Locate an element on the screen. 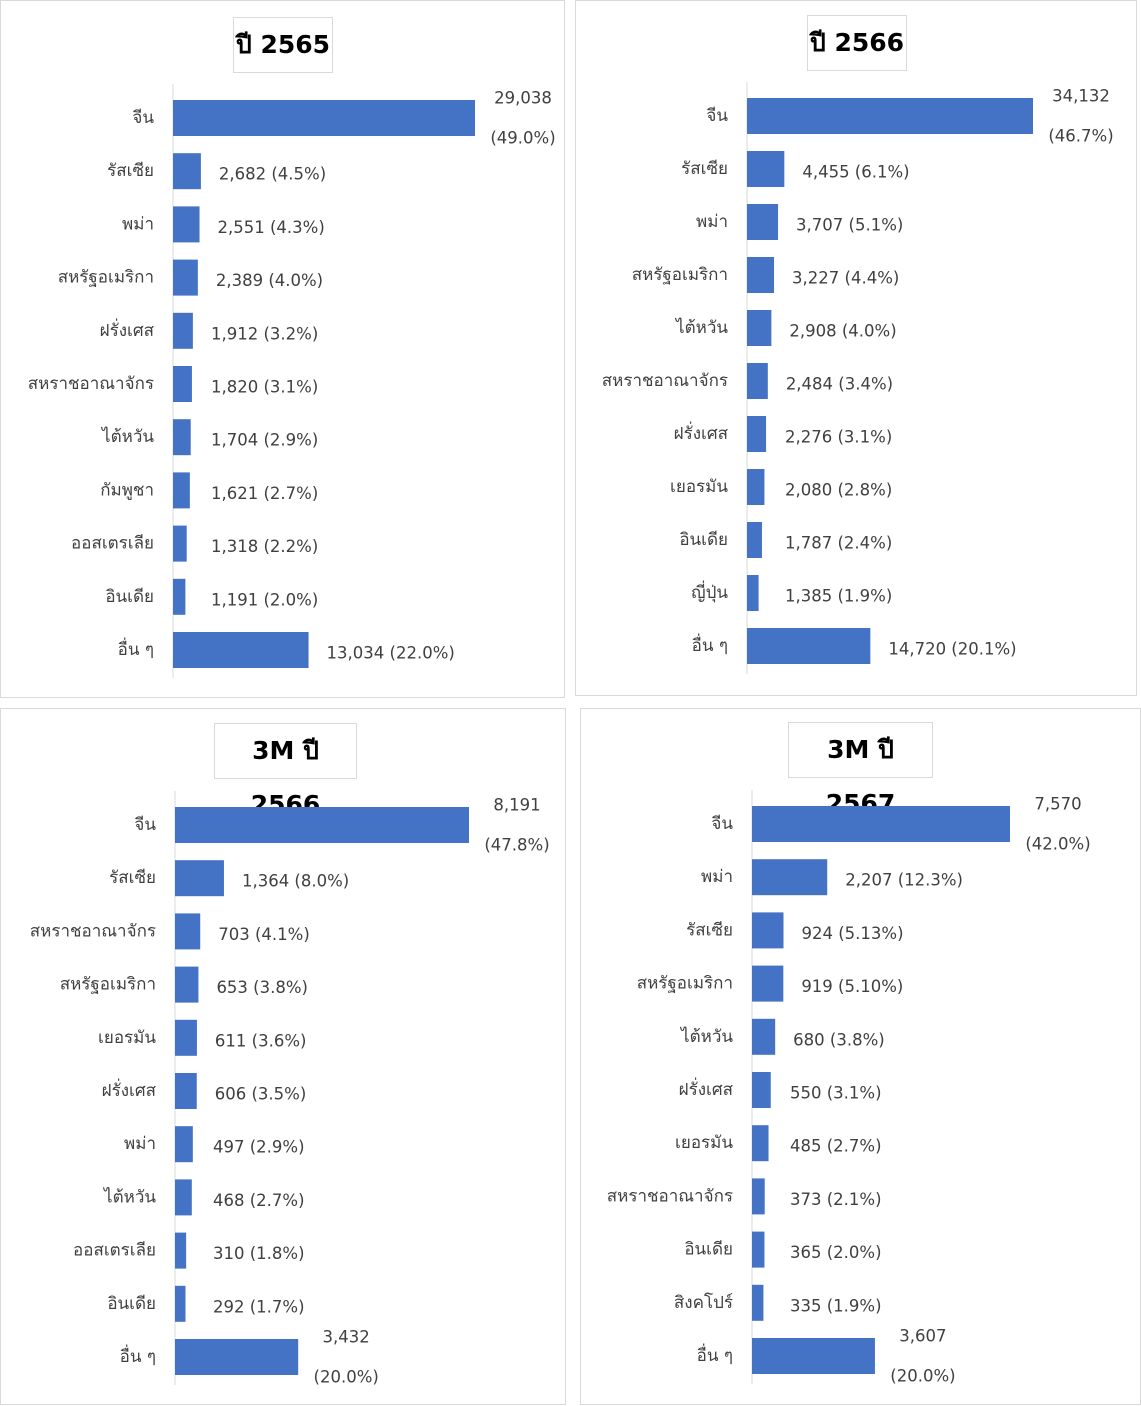 The width and height of the screenshot is (1141, 1406). category-label: เยอรมัน is located at coordinates (699, 487).